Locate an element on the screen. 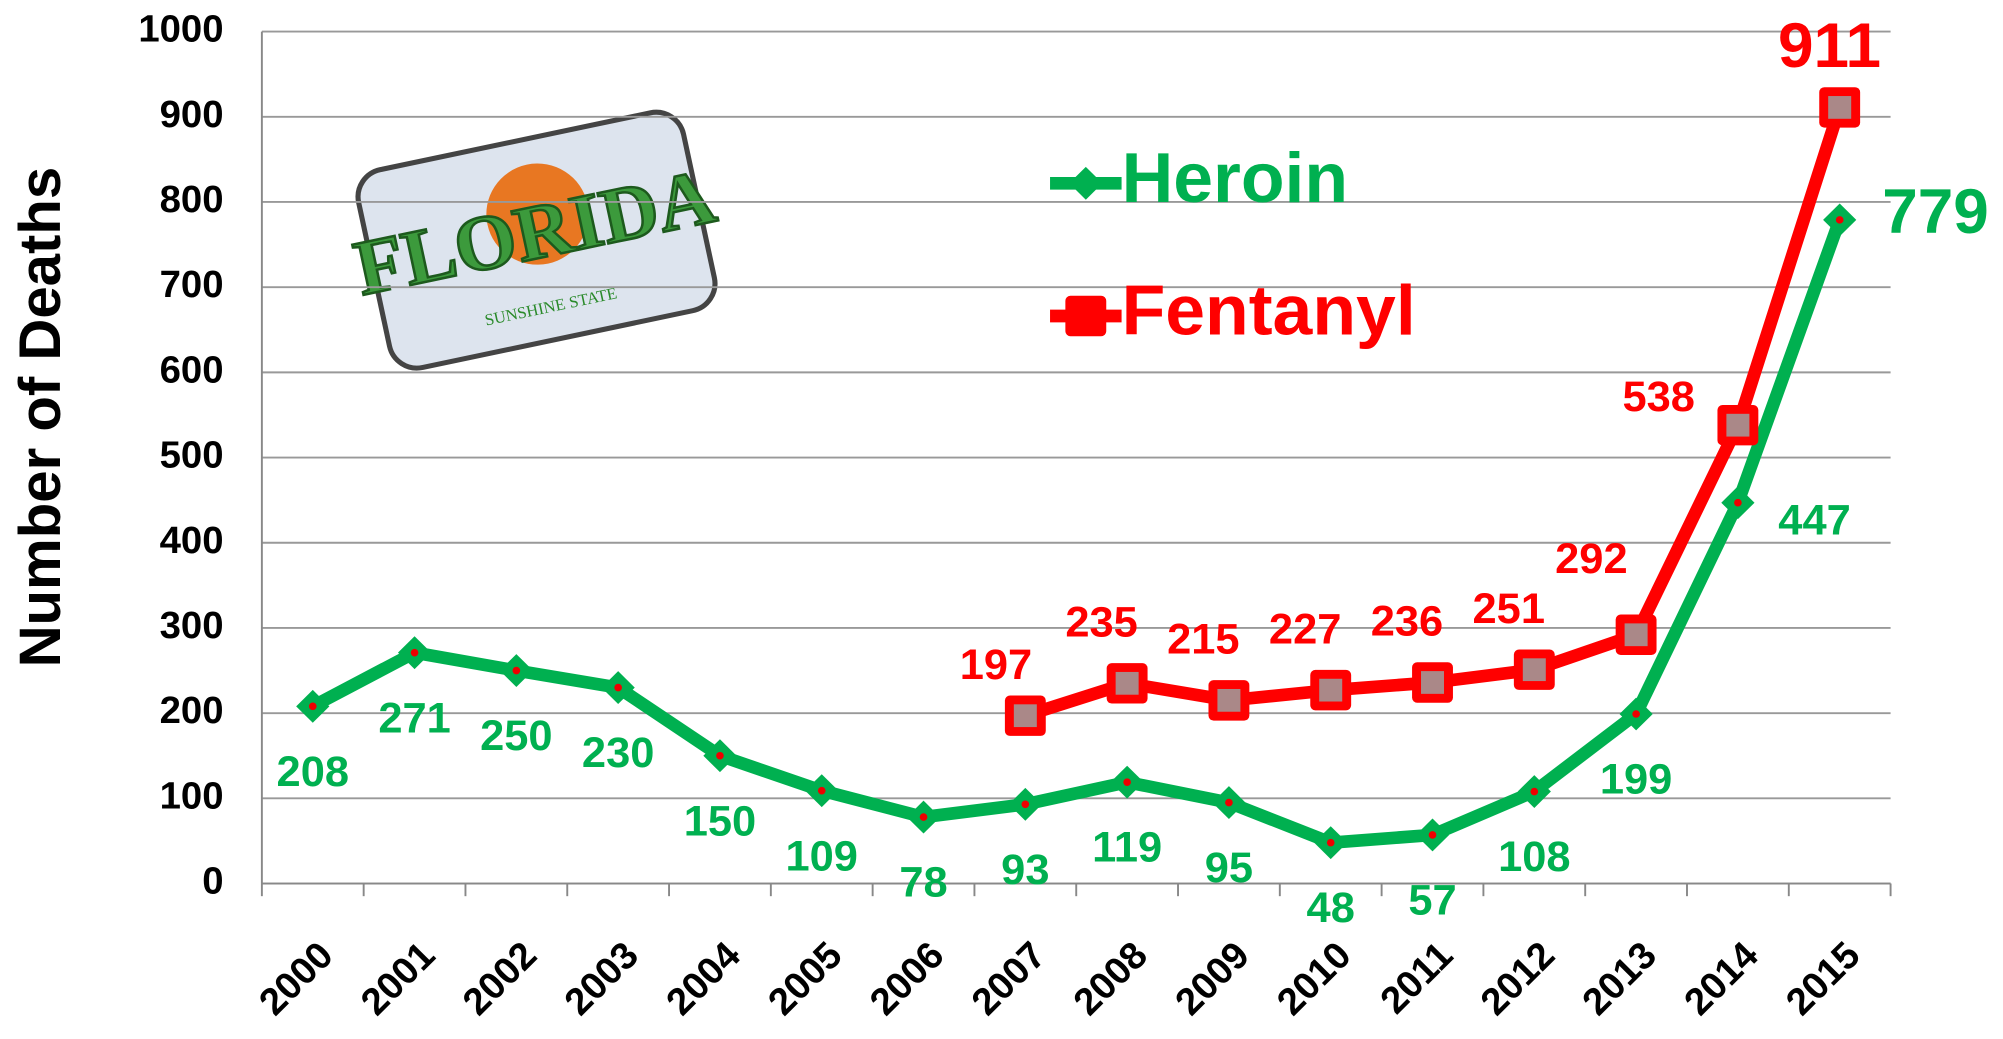 The width and height of the screenshot is (2003, 1039). data-label: 235 is located at coordinates (1101, 623).